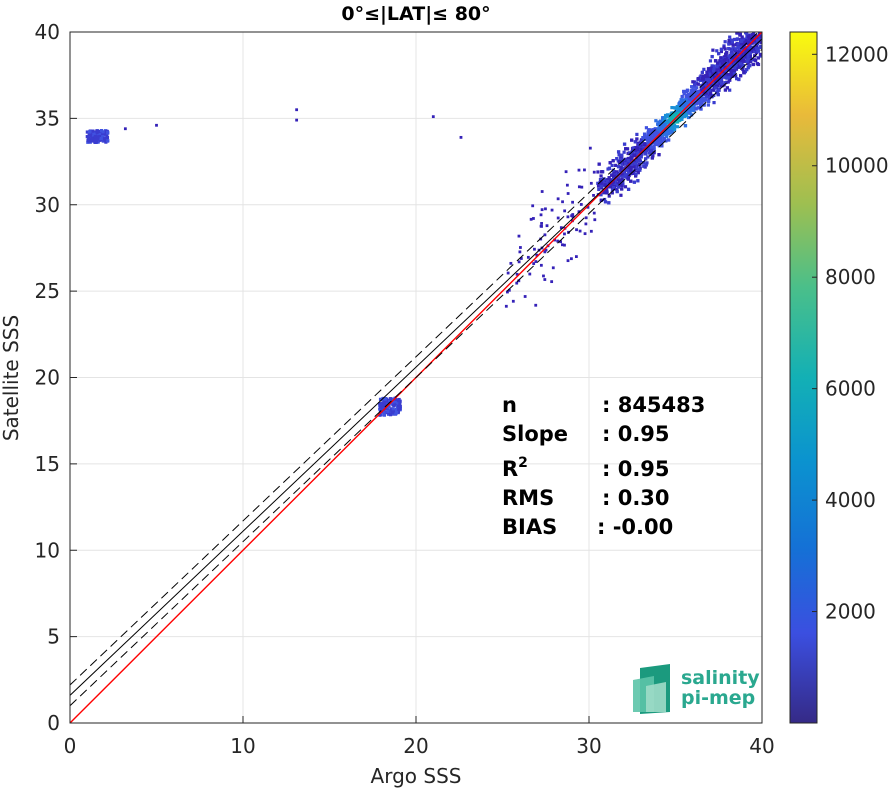 The image size is (893, 790). I want to click on y-tick-label: 30, so click(47, 205).